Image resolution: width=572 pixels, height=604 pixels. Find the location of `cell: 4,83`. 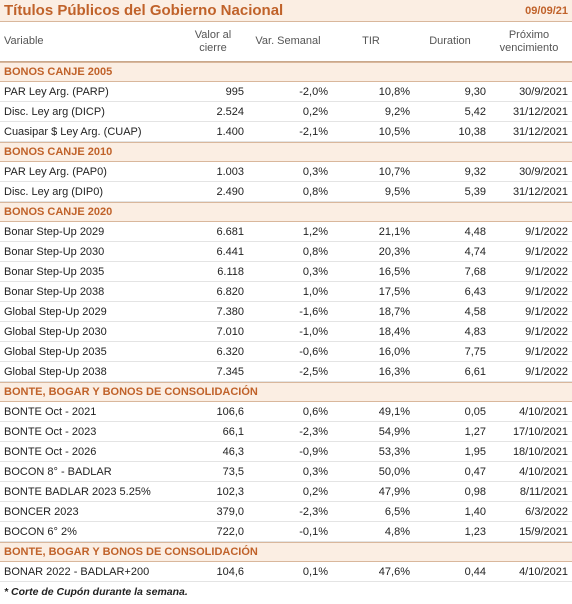

cell: 4,83 is located at coordinates (475, 331).